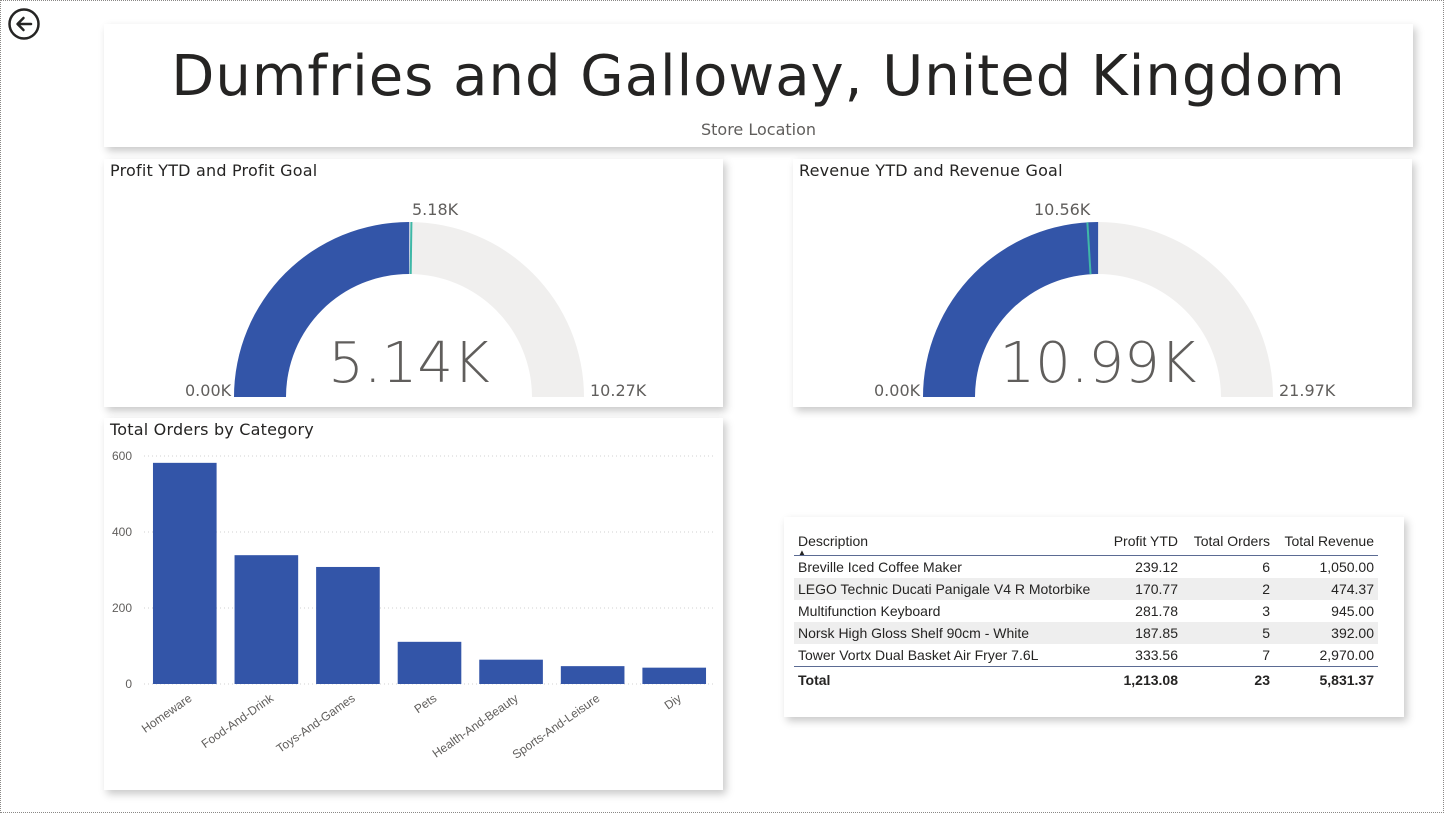 The image size is (1446, 815). What do you see at coordinates (833, 545) in the screenshot?
I see `column-header-description: Description ▲` at bounding box center [833, 545].